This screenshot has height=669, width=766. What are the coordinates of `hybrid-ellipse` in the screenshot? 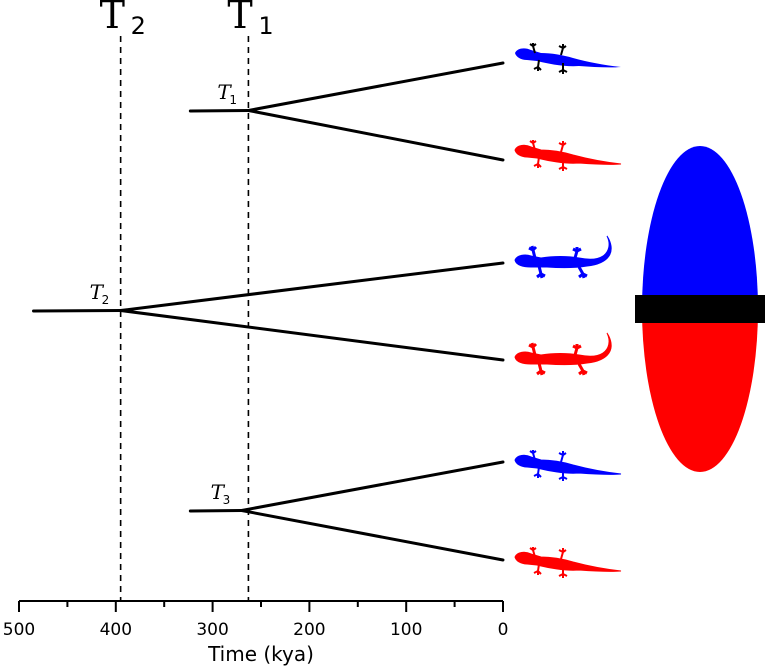 It's located at (700, 309).